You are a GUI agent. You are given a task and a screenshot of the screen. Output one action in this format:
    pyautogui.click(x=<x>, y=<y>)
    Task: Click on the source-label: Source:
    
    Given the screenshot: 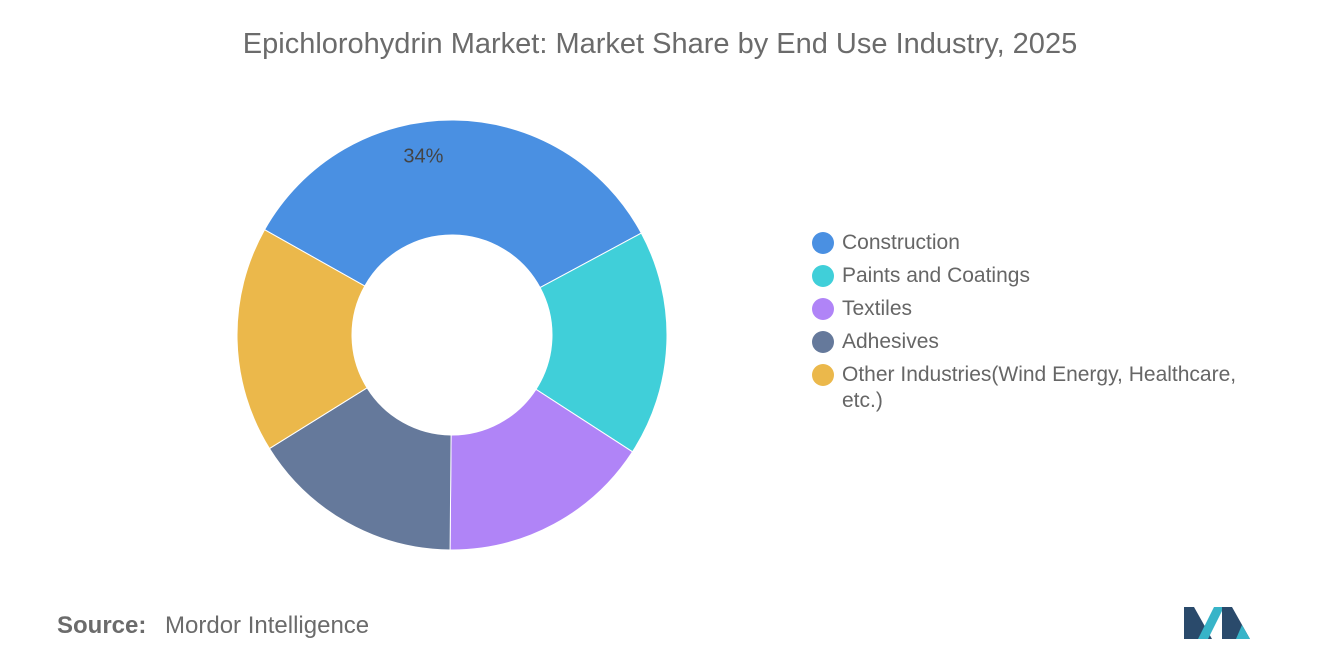 What is the action you would take?
    pyautogui.click(x=102, y=625)
    